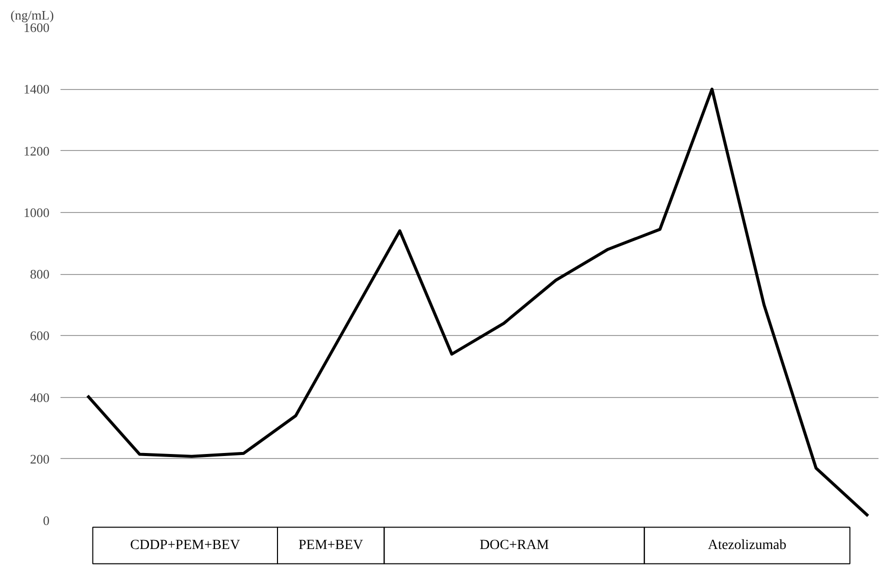 The image size is (883, 566). I want to click on text: Atezolizumab, so click(747, 545).